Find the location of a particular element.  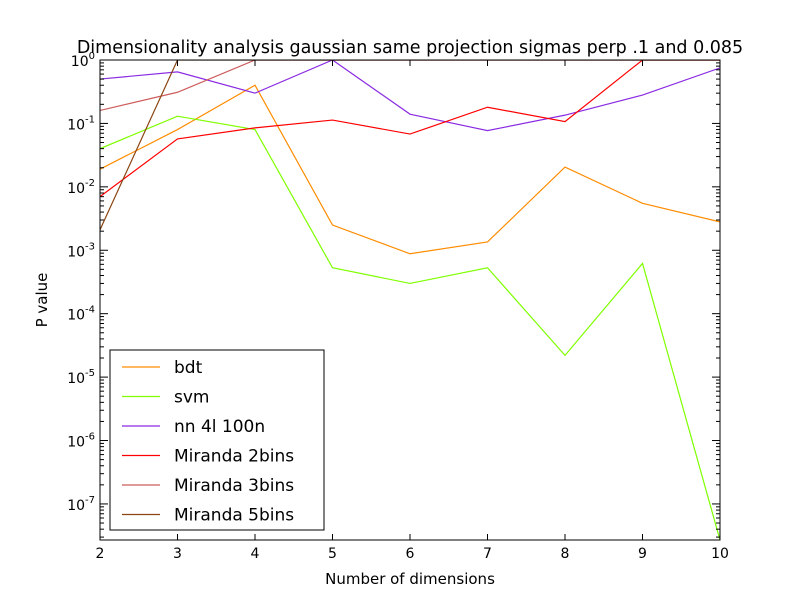

x-axis-label: Number of dimensions is located at coordinates (410, 579).